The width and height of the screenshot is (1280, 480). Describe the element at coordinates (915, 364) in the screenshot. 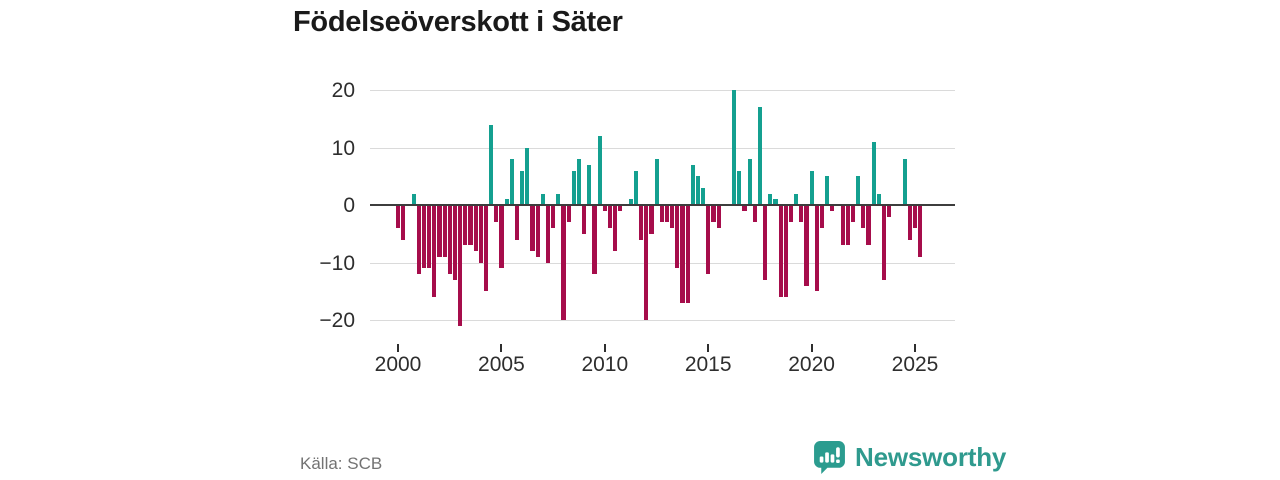

I see `x-axis-label: 2025` at that location.